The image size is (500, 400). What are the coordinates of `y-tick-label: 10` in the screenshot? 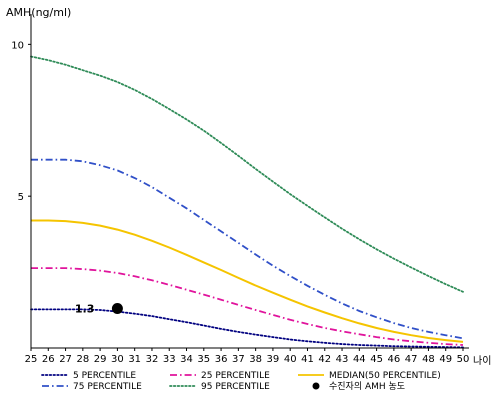 It's located at (17, 45).